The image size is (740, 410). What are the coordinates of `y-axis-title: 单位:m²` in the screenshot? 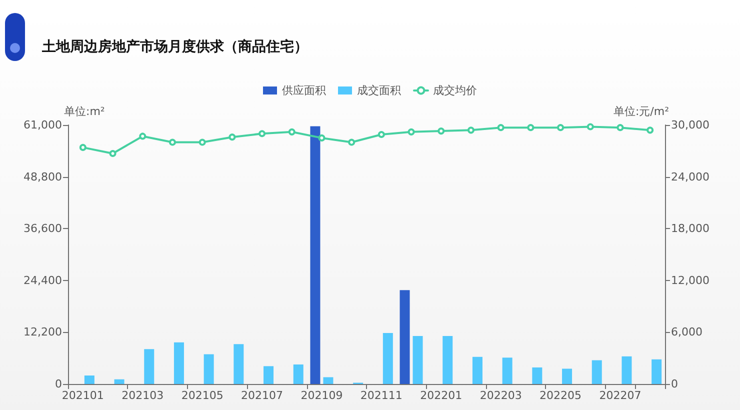 It's located at (84, 111).